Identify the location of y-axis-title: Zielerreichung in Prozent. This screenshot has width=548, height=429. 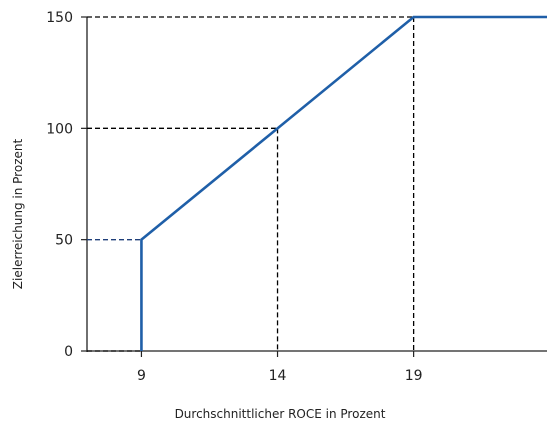
(18, 214).